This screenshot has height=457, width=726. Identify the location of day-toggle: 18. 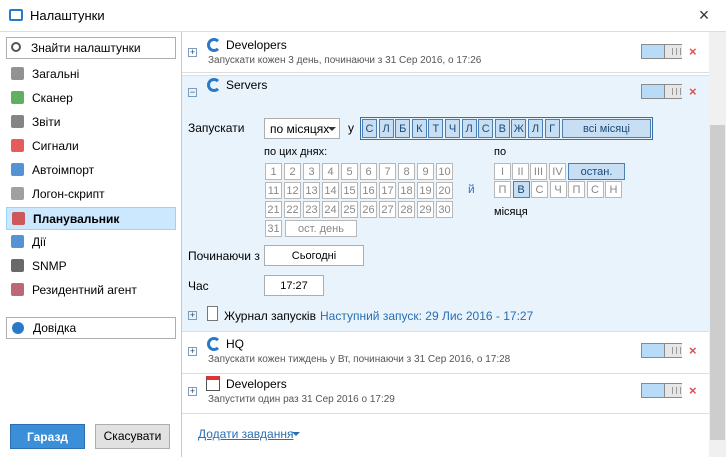
(406, 190).